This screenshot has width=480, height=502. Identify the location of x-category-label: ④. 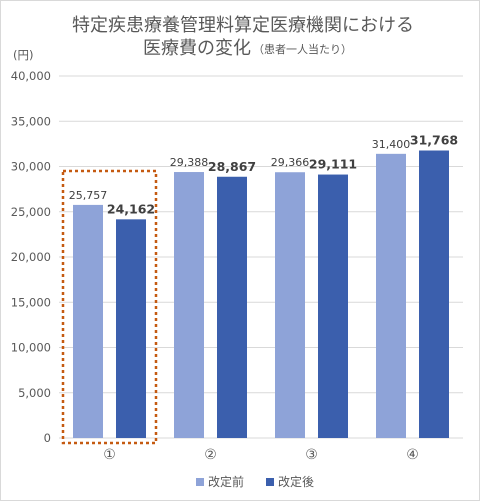
(412, 455).